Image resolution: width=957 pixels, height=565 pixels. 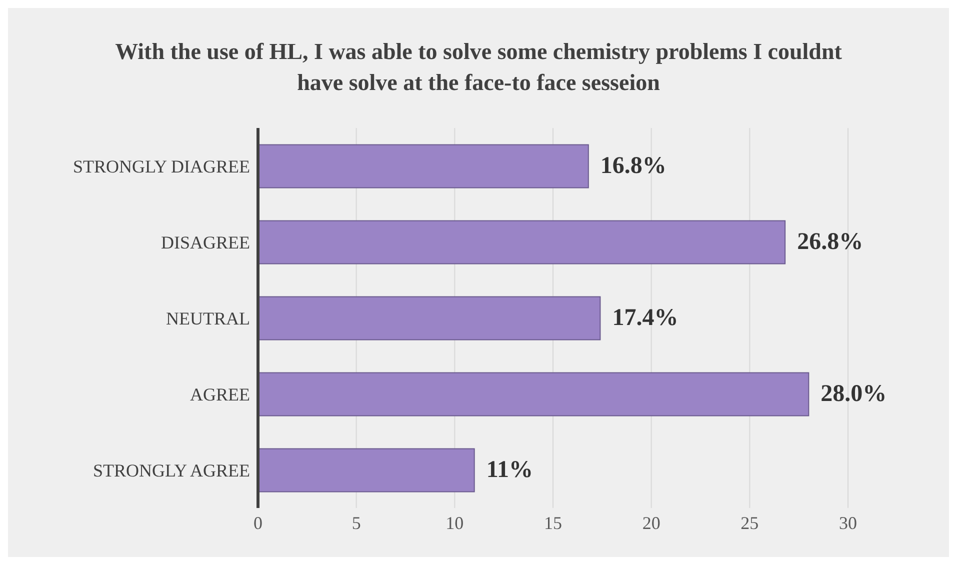 I want to click on data-label: 11%, so click(x=510, y=470).